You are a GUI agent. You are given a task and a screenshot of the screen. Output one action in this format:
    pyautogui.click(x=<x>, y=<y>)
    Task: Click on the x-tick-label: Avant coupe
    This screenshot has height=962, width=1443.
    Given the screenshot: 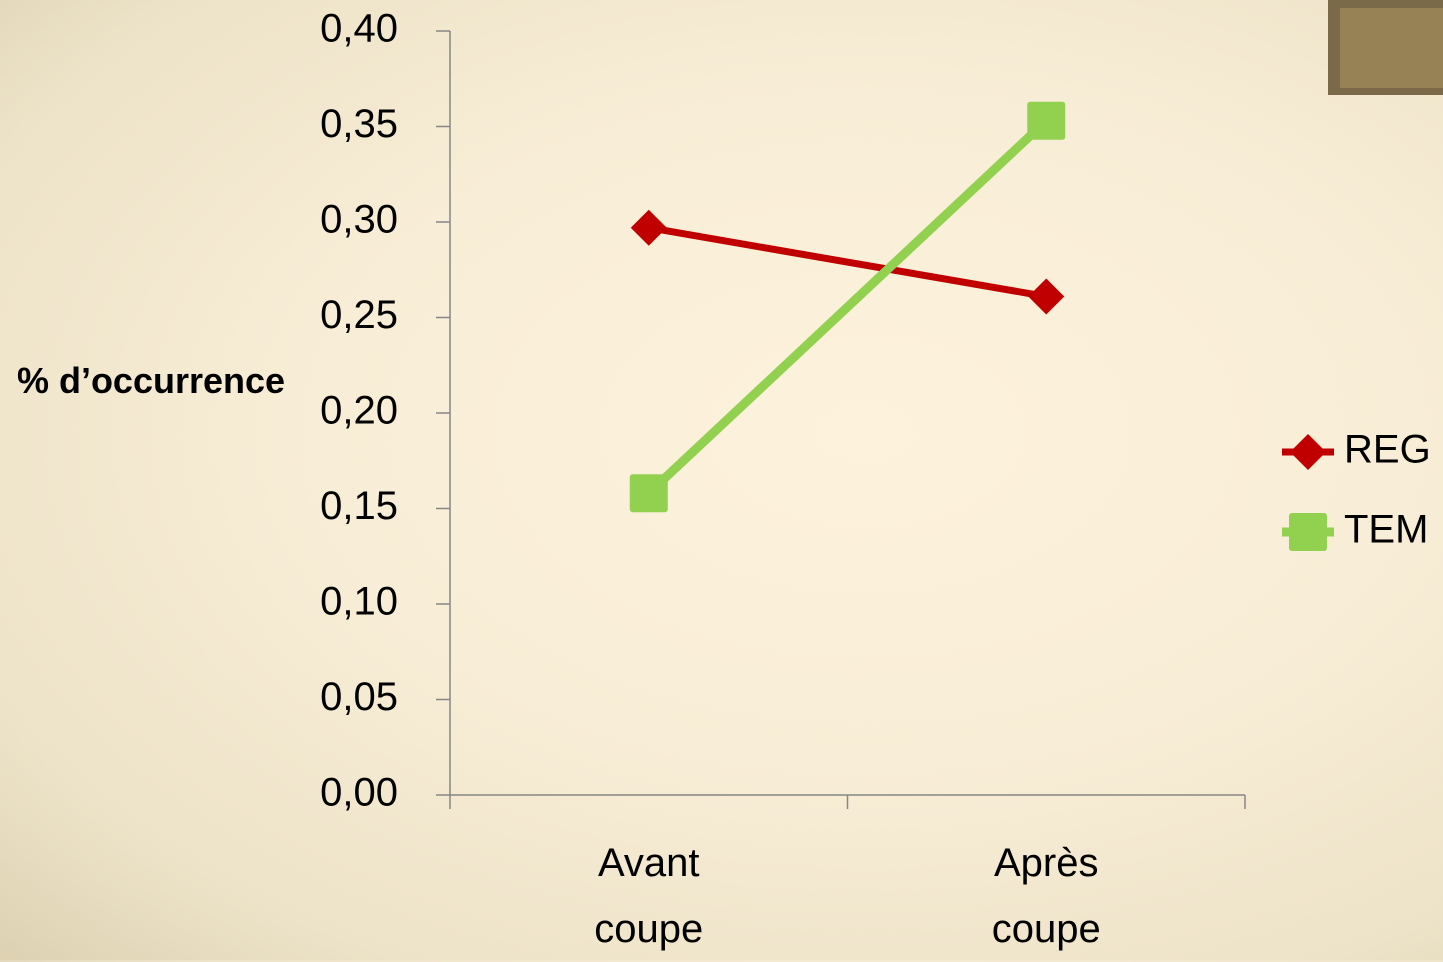 What is the action you would take?
    pyautogui.click(x=649, y=896)
    